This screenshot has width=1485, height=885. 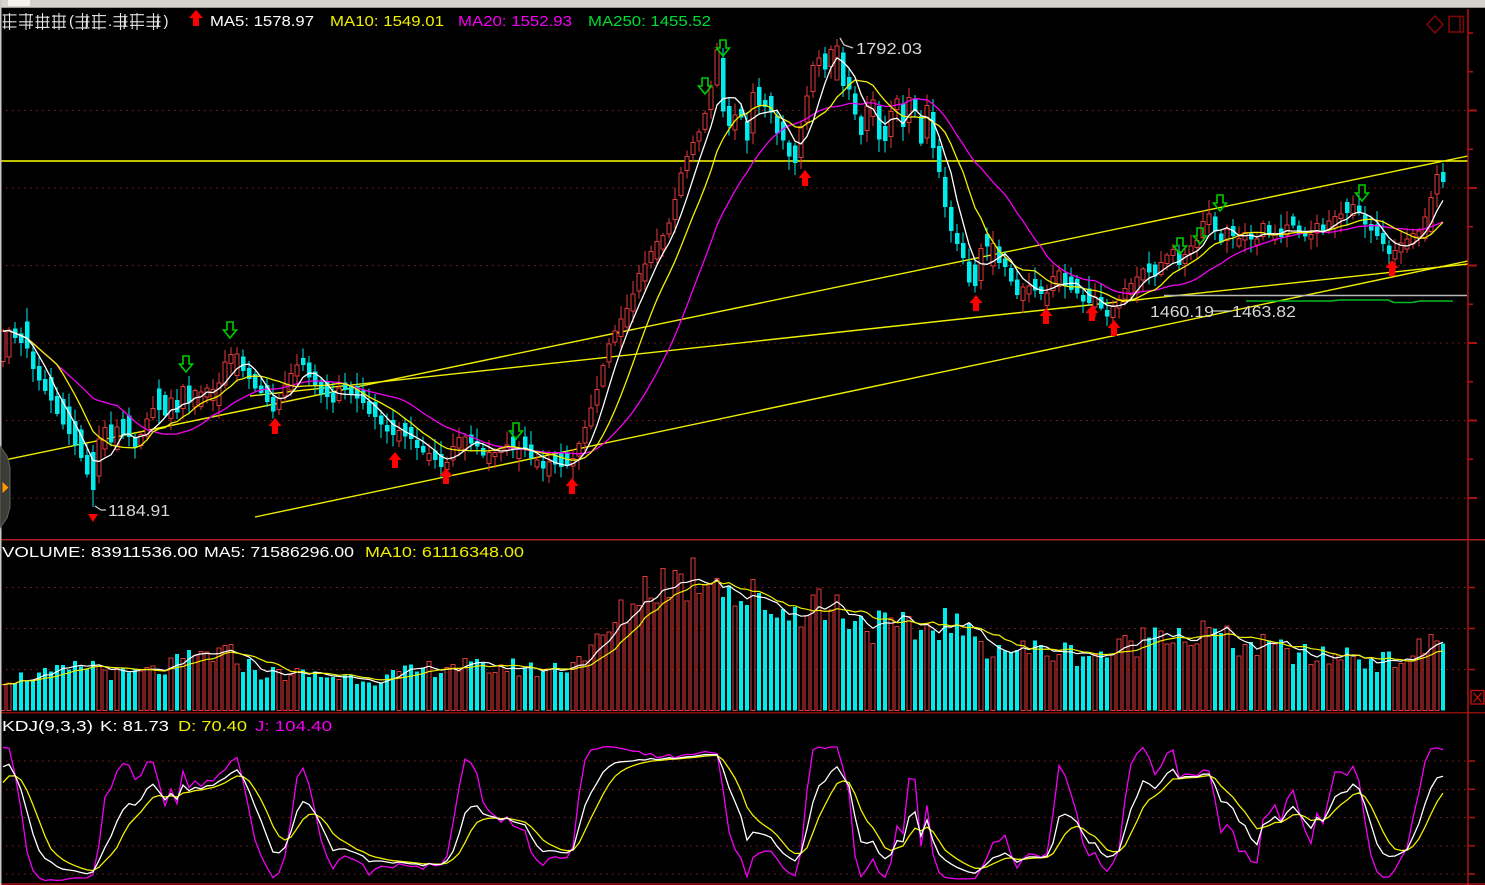 What do you see at coordinates (262, 21) in the screenshot?
I see `svg-text: MA5: 1578.97` at bounding box center [262, 21].